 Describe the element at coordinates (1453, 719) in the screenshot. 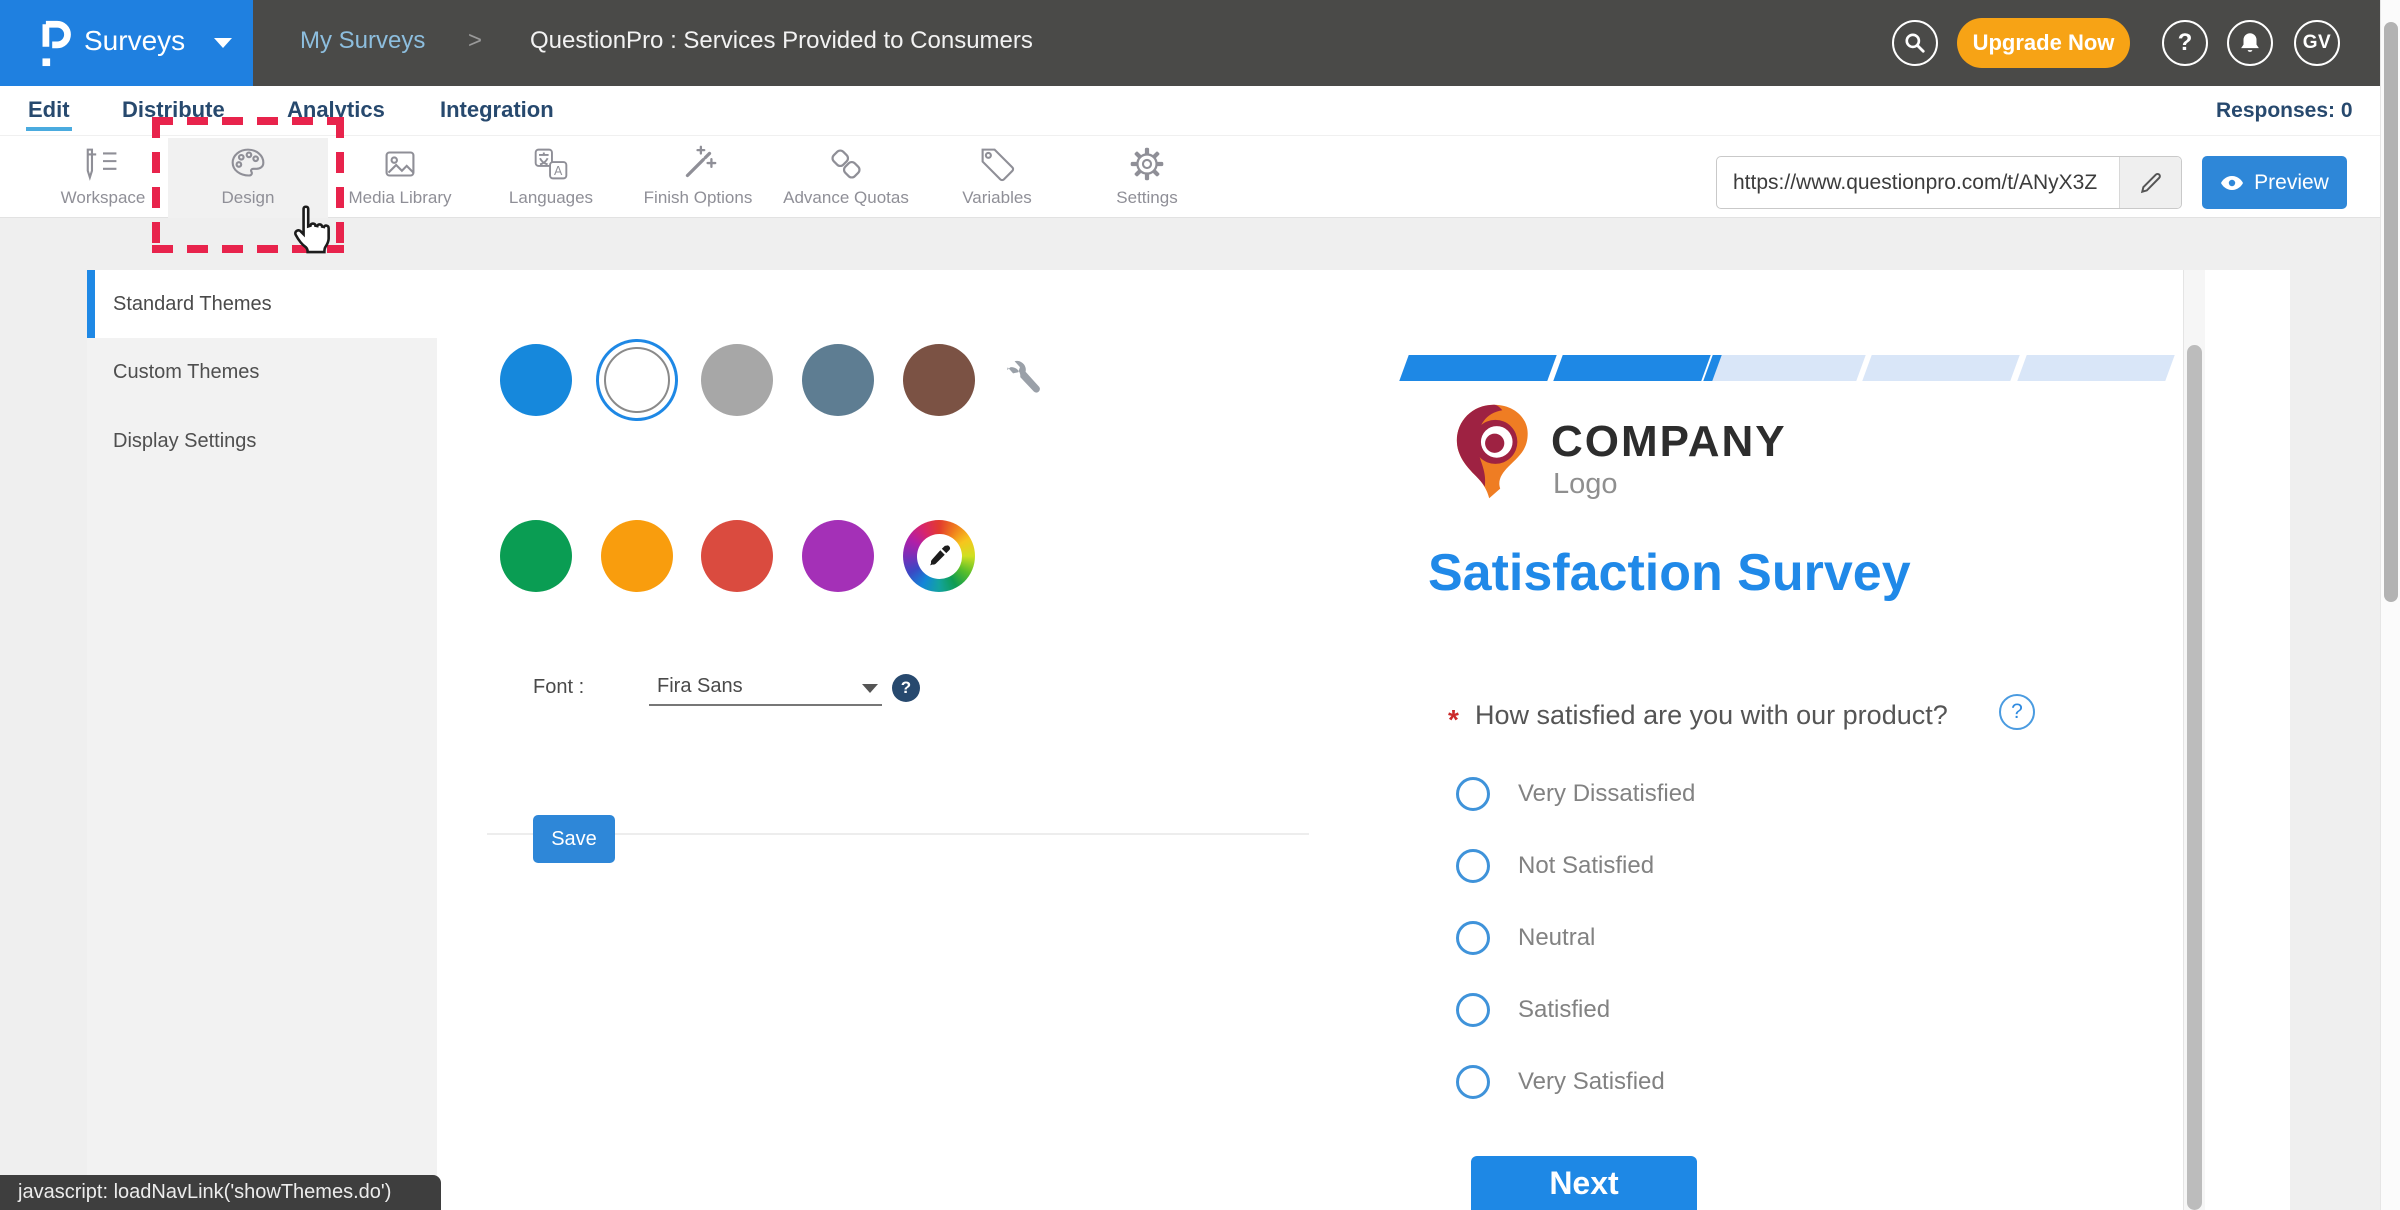

I see `required-marker: *` at that location.